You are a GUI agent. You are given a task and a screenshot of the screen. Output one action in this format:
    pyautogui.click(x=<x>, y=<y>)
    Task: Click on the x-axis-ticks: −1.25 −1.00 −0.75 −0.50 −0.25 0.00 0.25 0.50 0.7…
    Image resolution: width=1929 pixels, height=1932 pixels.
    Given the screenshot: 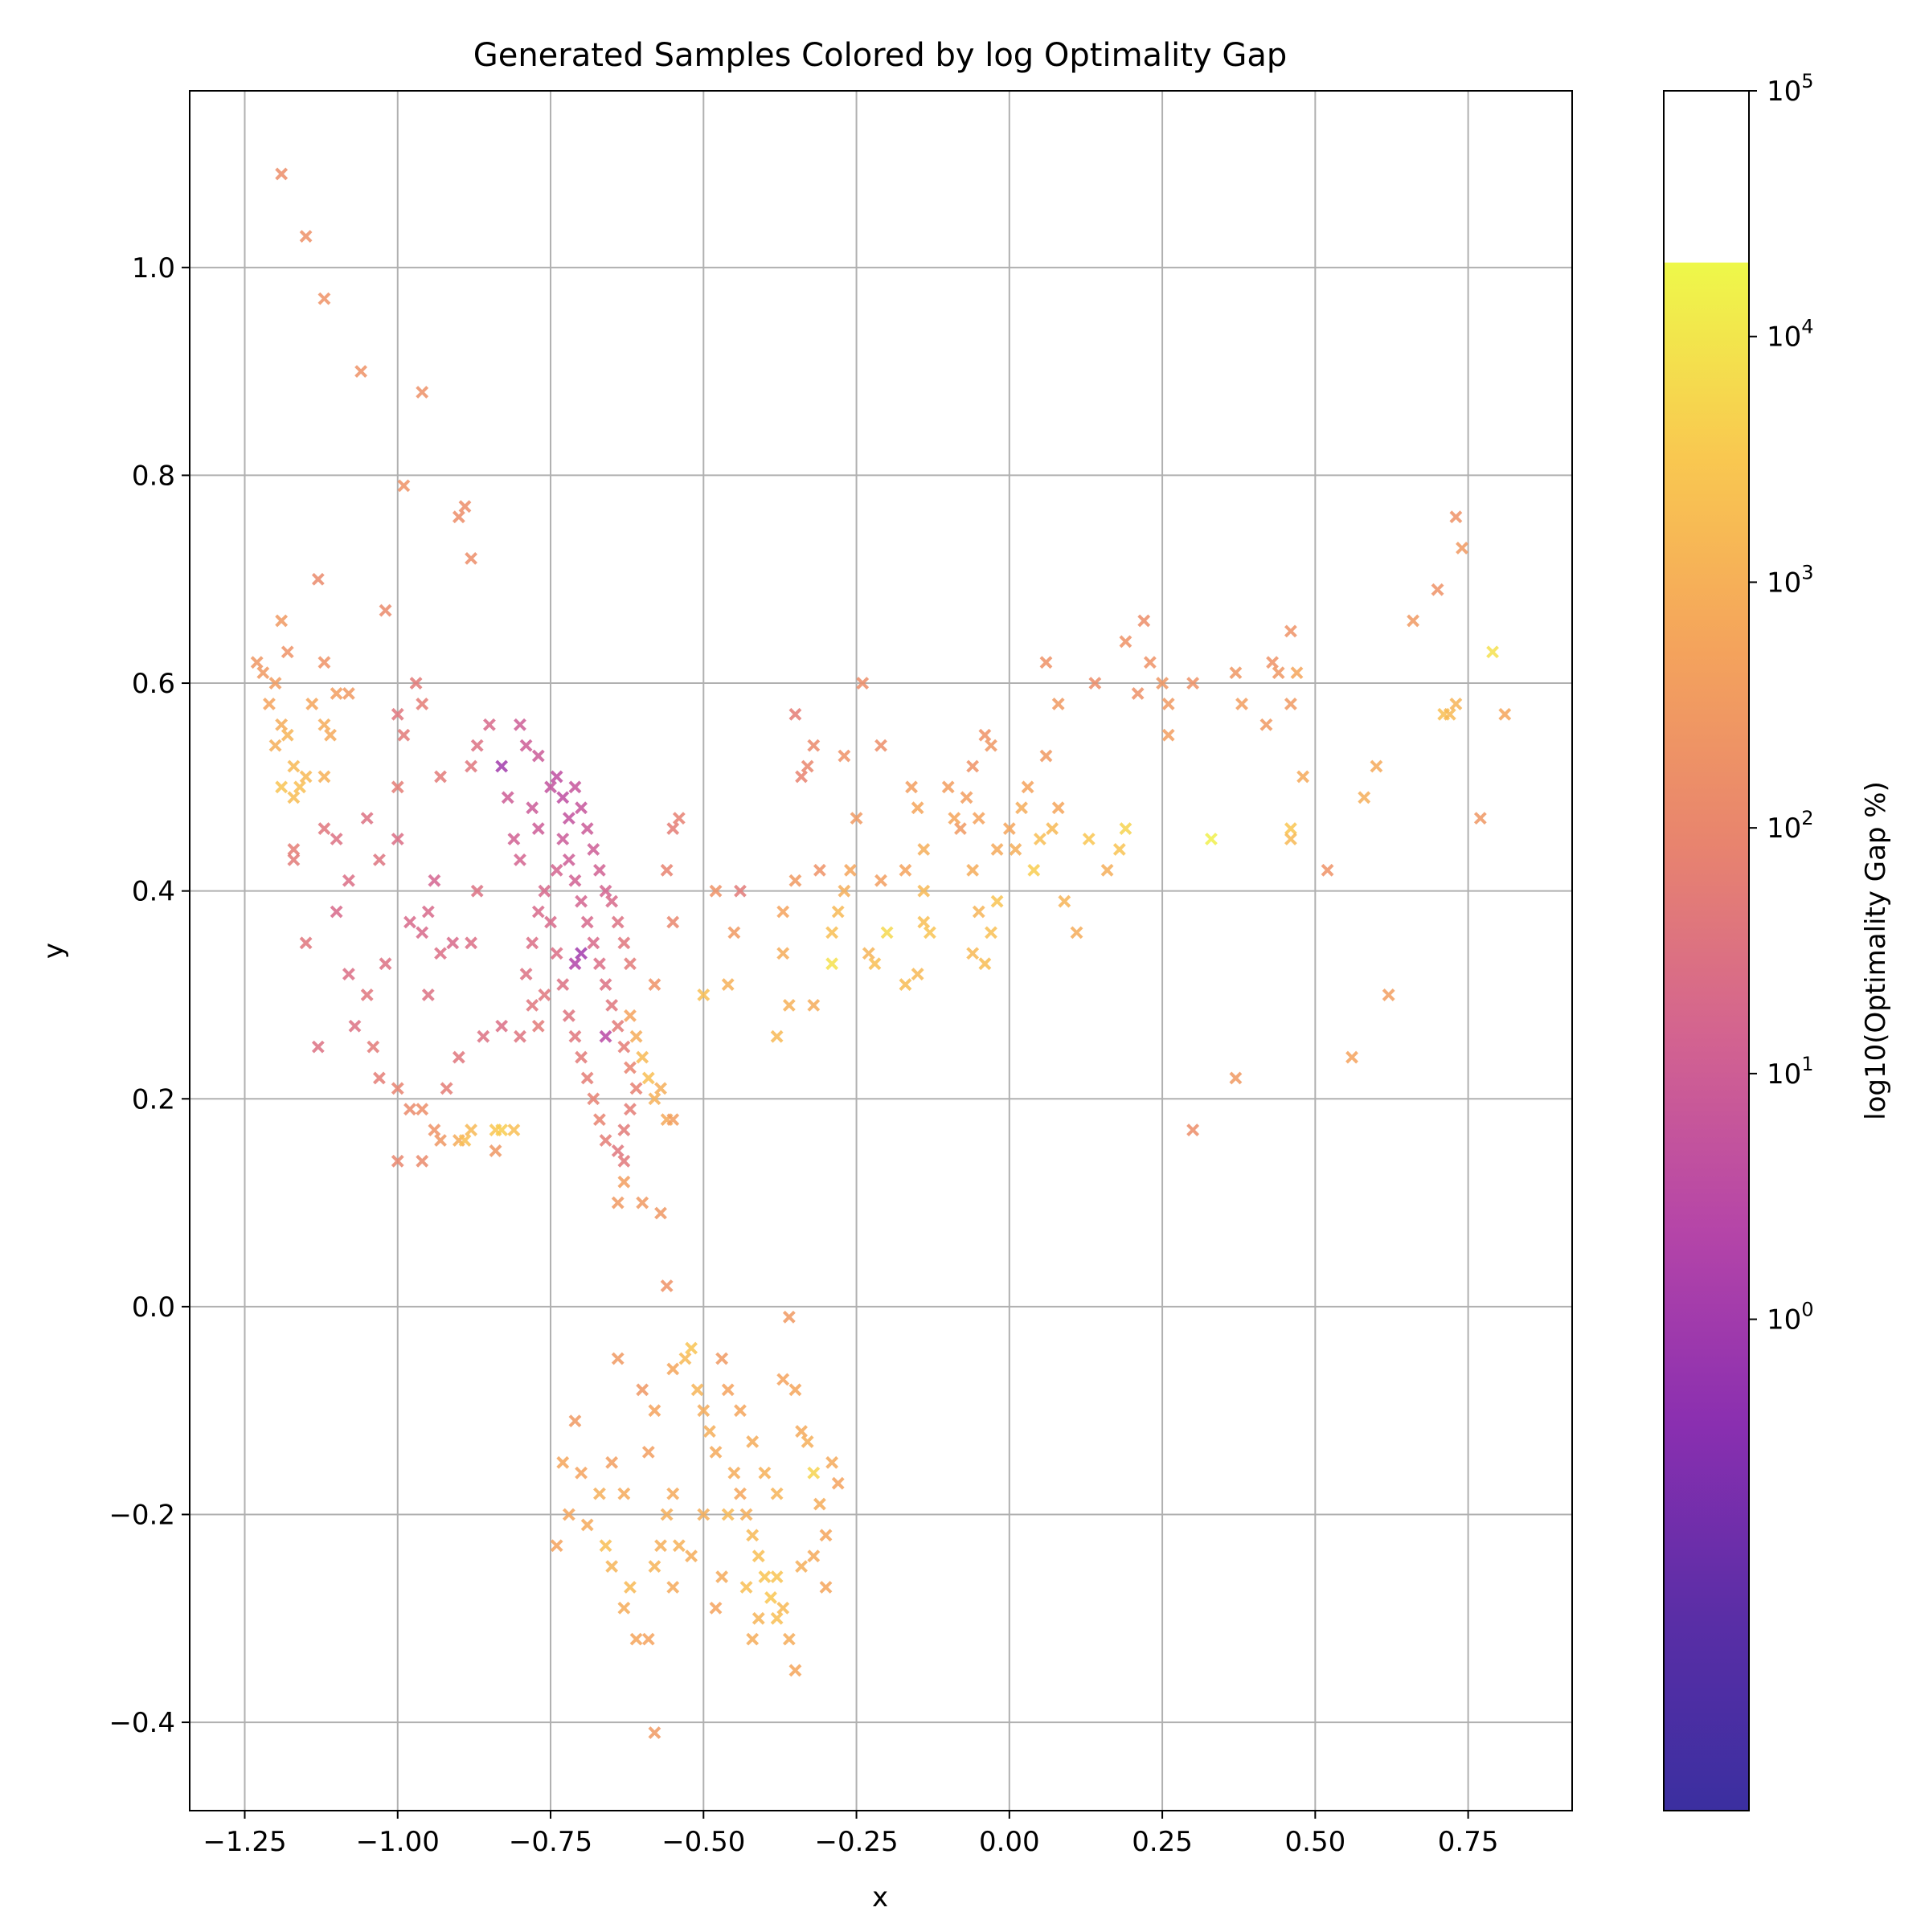 What is the action you would take?
    pyautogui.click(x=850, y=1834)
    